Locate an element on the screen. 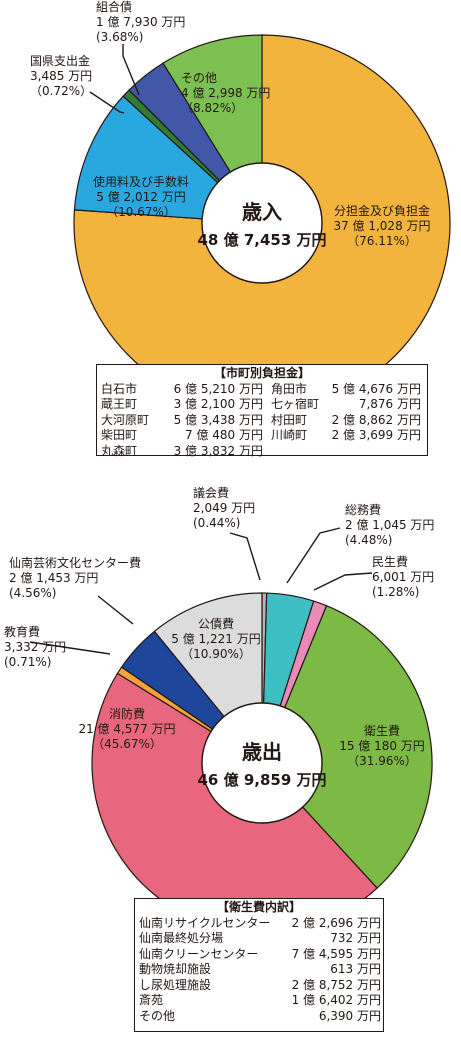 This screenshot has height=1037, width=461. expenditure-label-eisei-line: 15 億 180 万円 is located at coordinates (382, 746).